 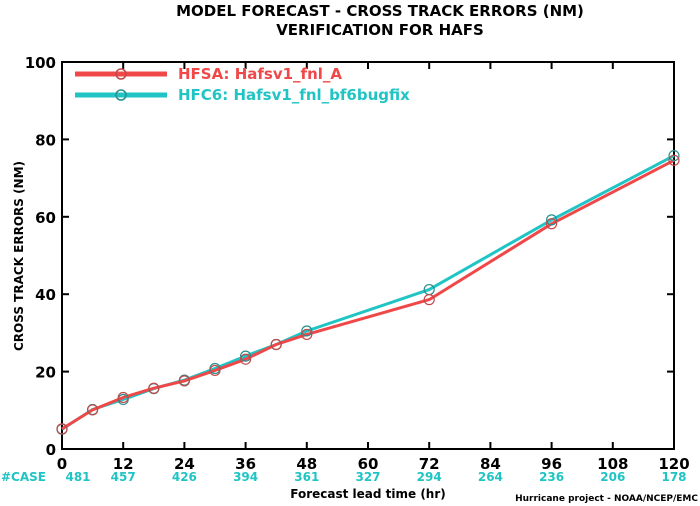 What do you see at coordinates (45, 140) in the screenshot?
I see `y-tick-label: 80` at bounding box center [45, 140].